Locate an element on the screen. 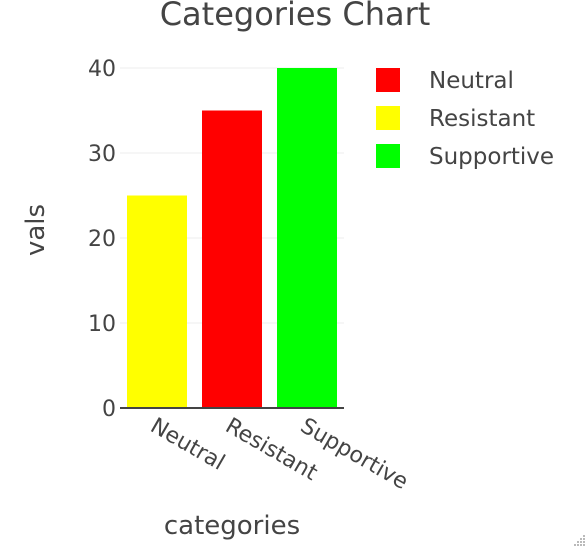 This screenshot has height=550, width=586. bar-supportive is located at coordinates (307, 238).